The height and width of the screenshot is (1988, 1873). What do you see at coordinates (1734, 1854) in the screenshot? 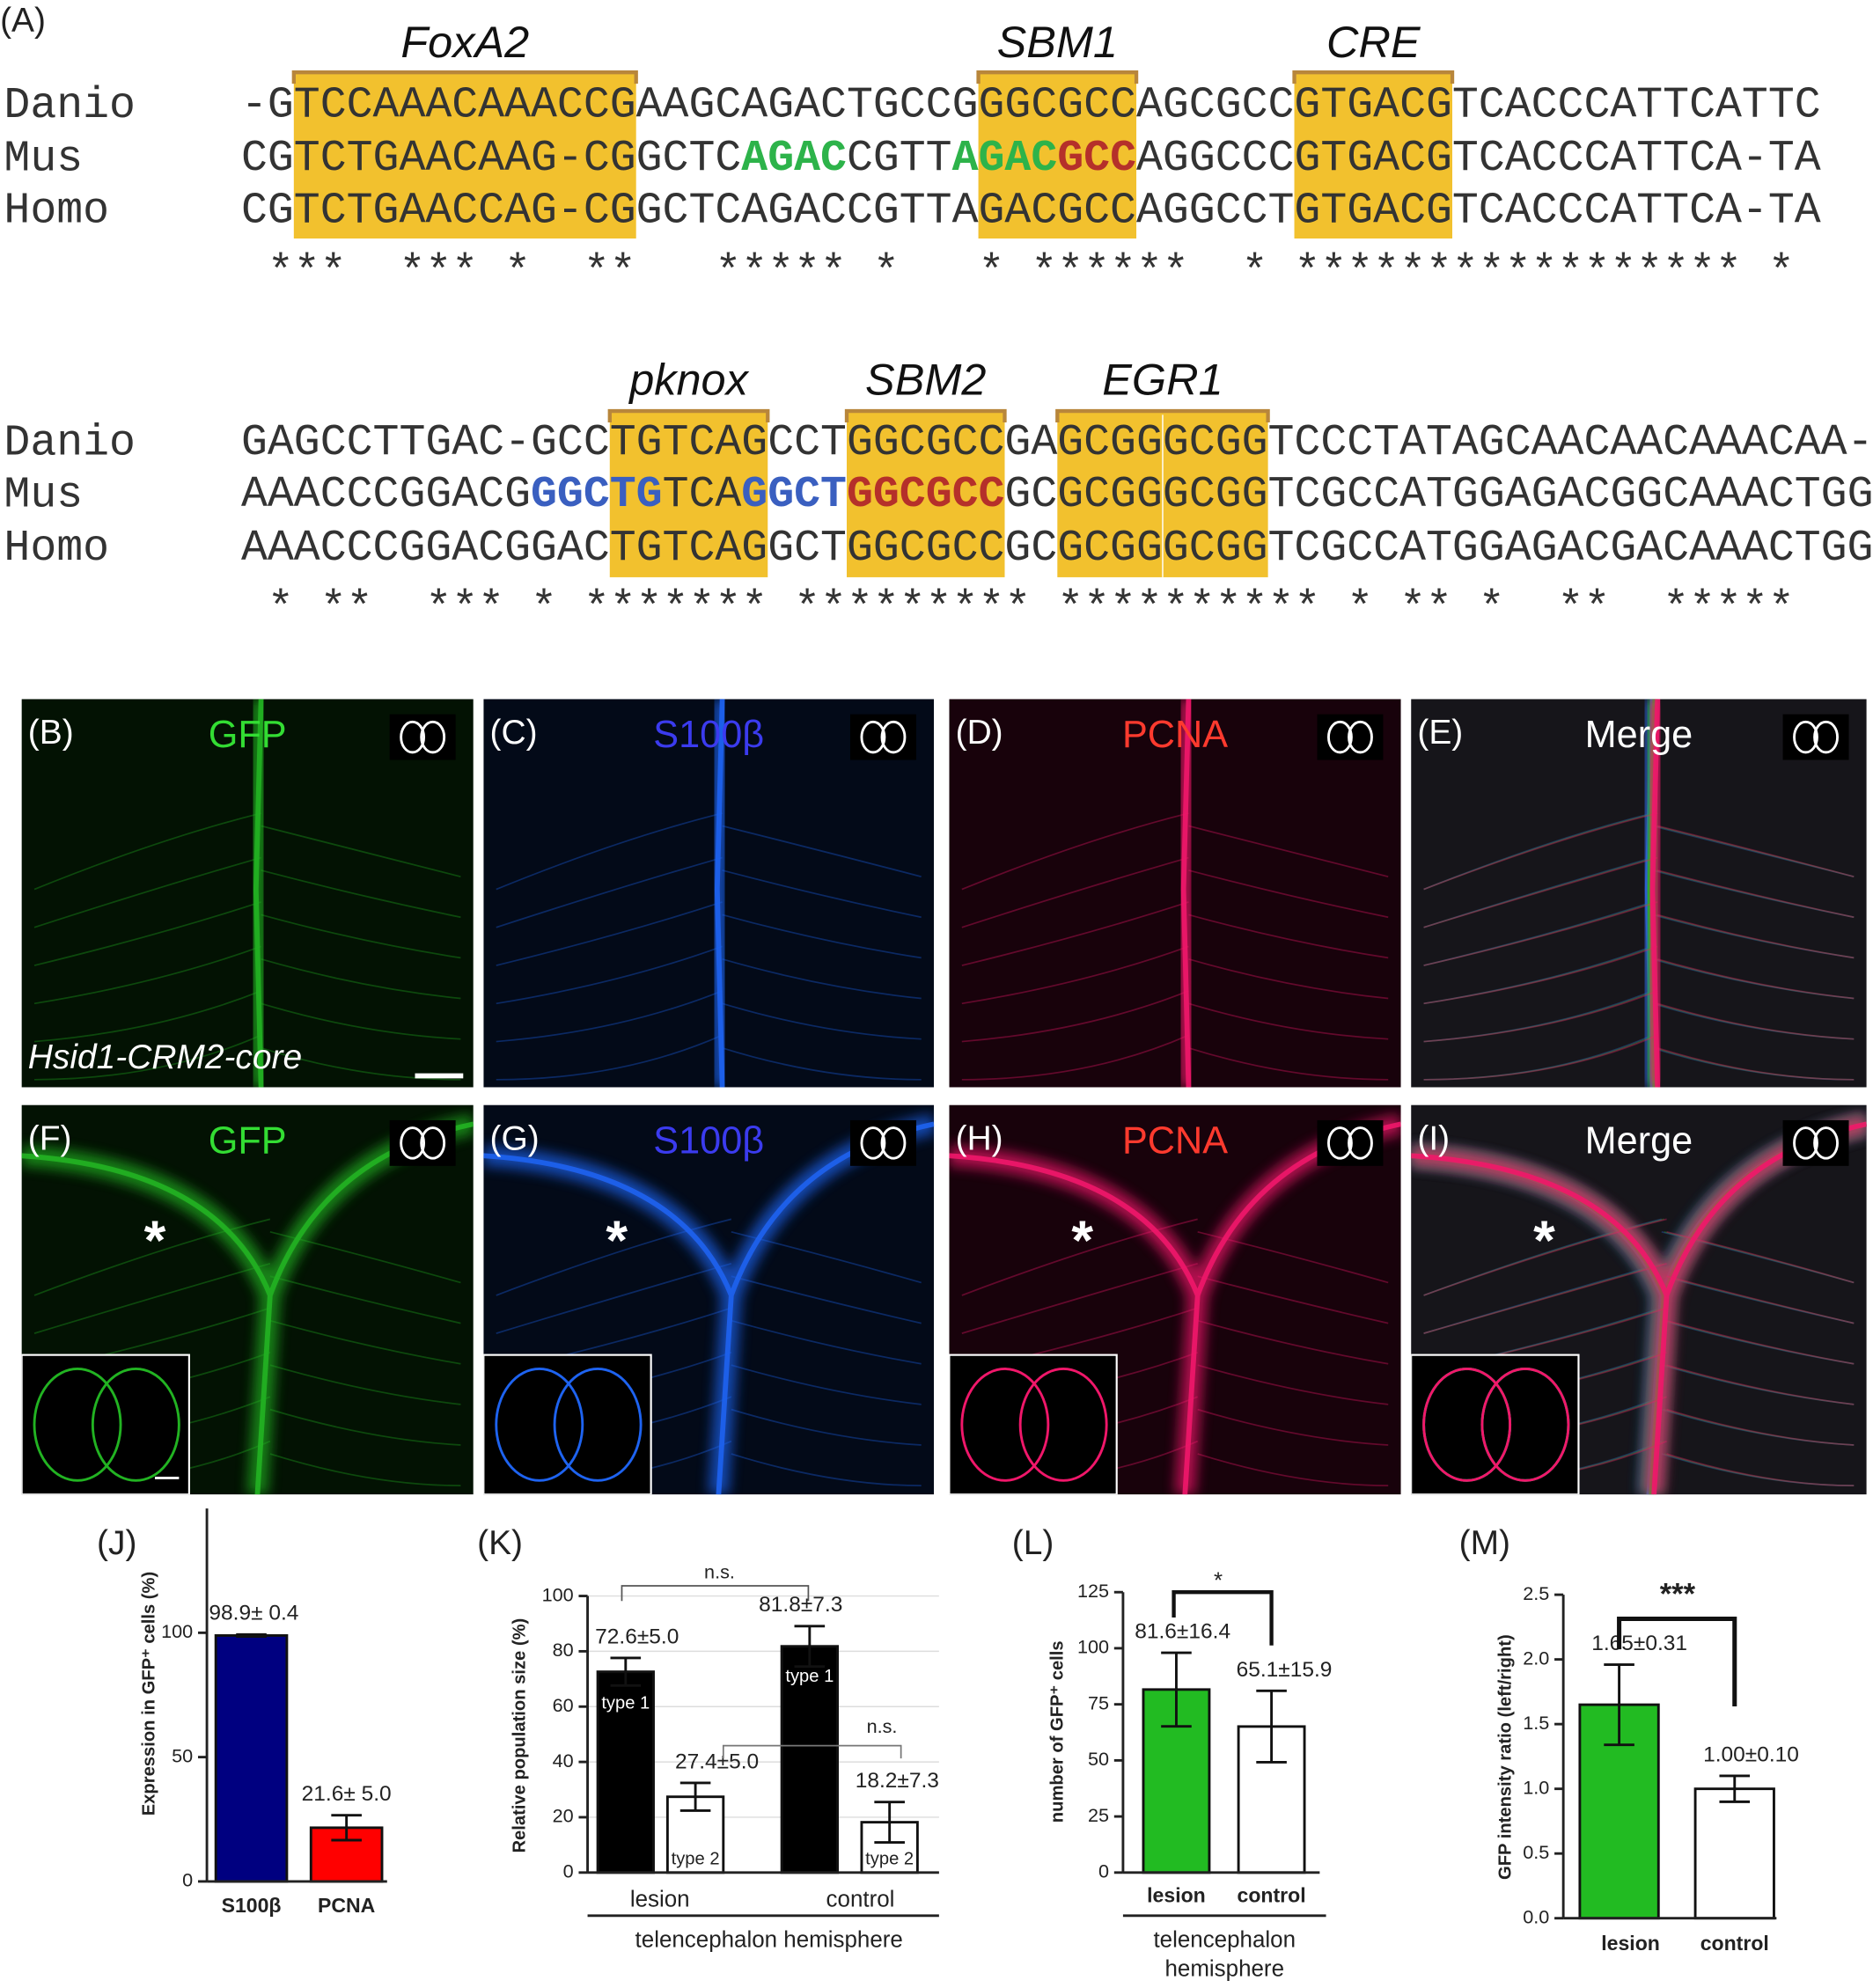
I see `bar` at bounding box center [1734, 1854].